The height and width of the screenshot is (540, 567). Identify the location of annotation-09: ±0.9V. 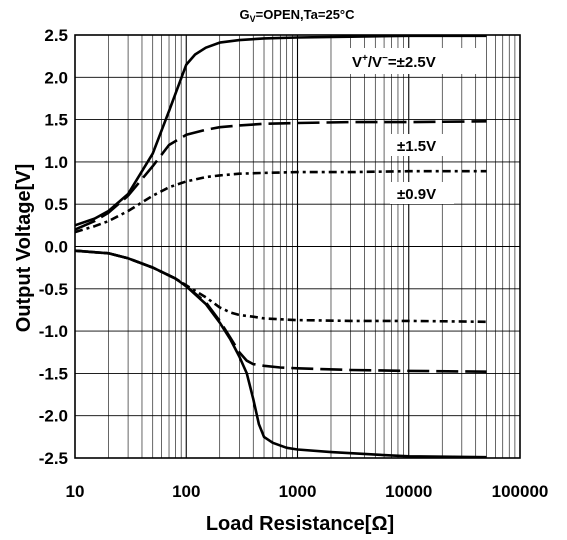
(416, 194).